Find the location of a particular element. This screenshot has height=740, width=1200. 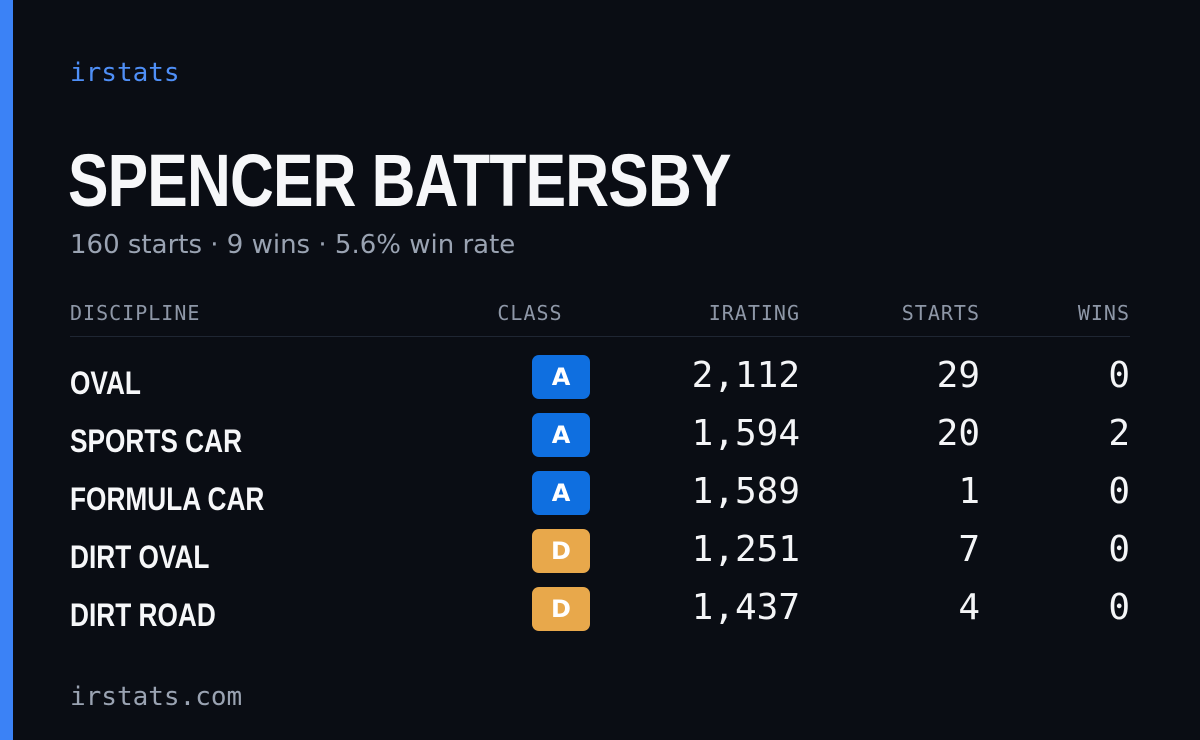

discipline-name: SPORTS CAR is located at coordinates (156, 441).